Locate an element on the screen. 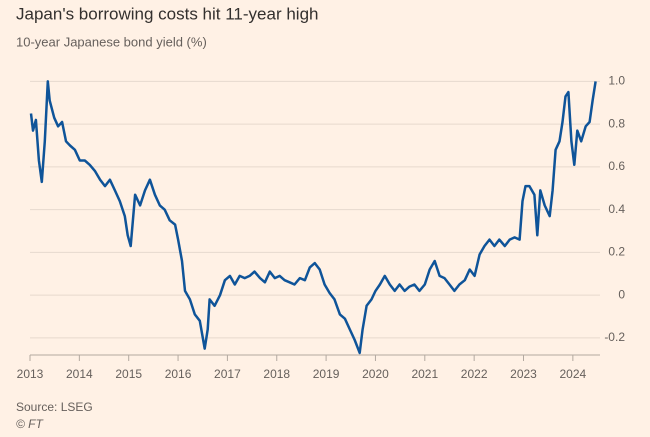 This screenshot has height=437, width=650. y-tick-label: 0.2 is located at coordinates (616, 252).